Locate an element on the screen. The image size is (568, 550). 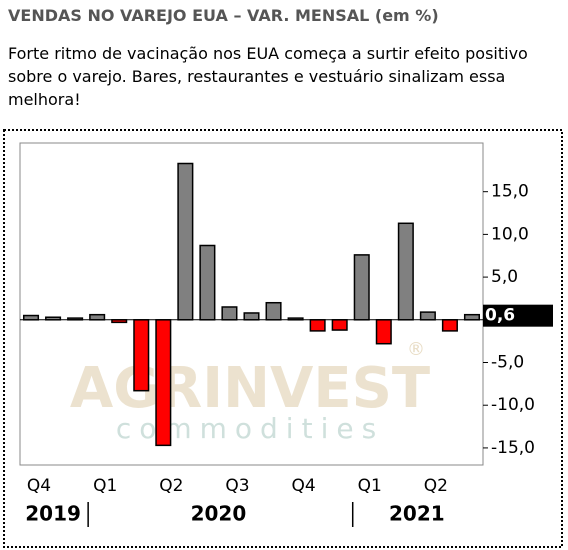
y-tick-label: 10,0 is located at coordinates (510, 234).